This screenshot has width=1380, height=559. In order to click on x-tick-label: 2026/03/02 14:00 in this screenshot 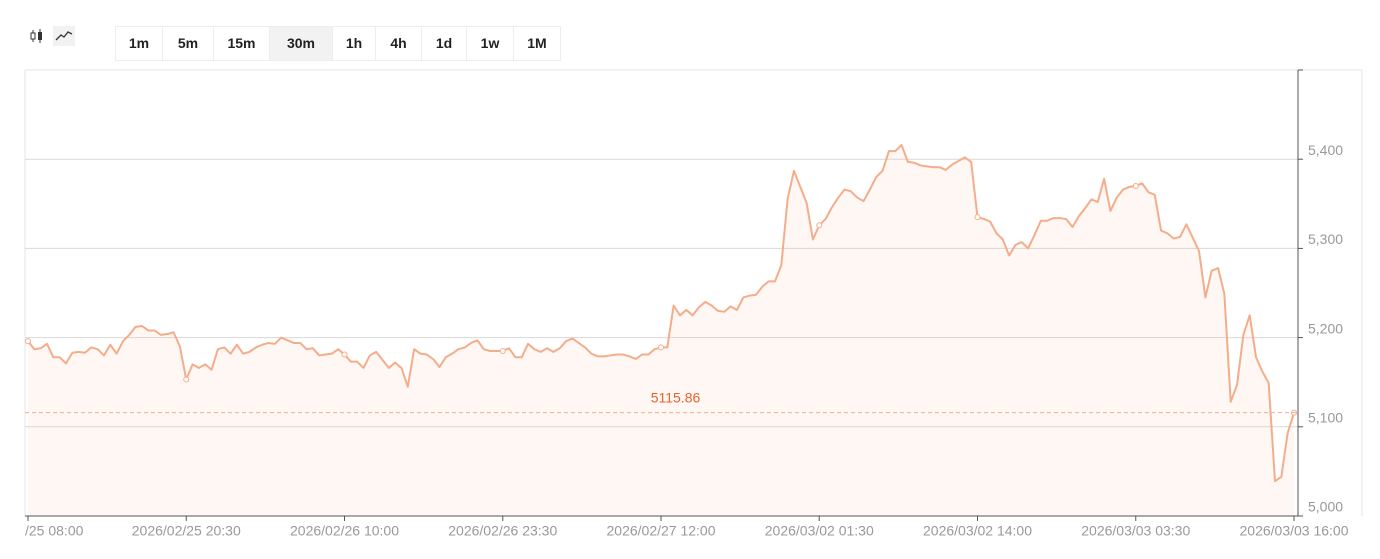, I will do `click(977, 531)`.